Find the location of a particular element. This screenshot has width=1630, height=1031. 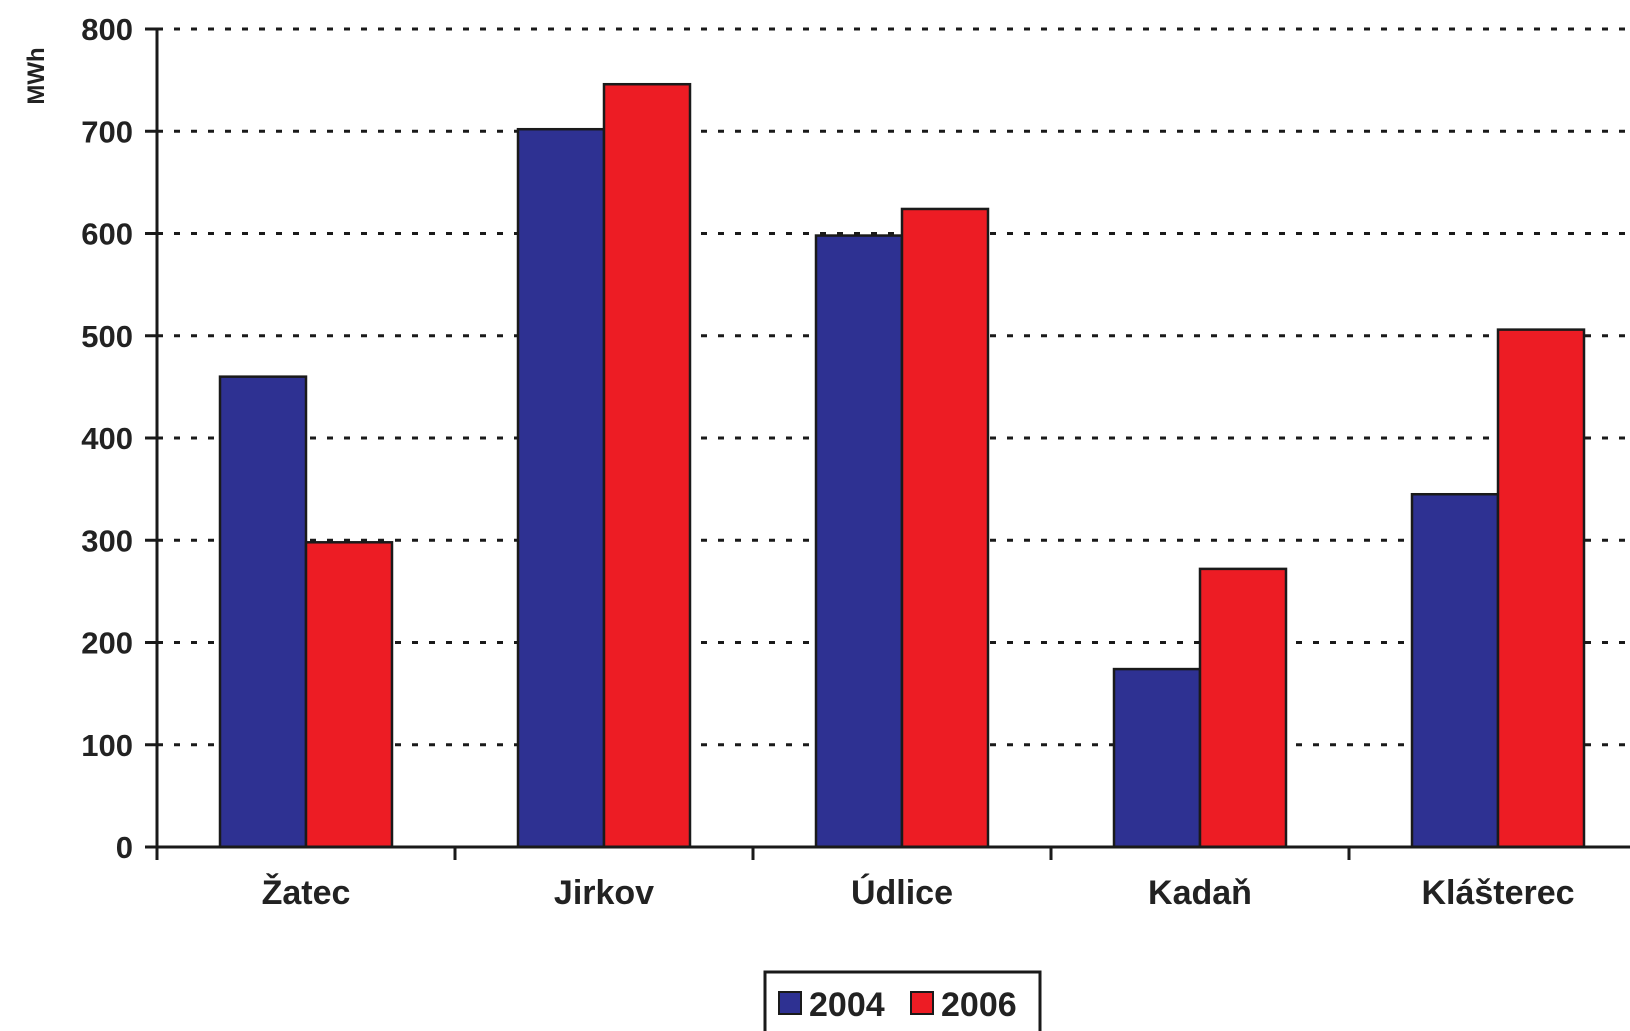

x-category-label: Kadaň is located at coordinates (1200, 893).